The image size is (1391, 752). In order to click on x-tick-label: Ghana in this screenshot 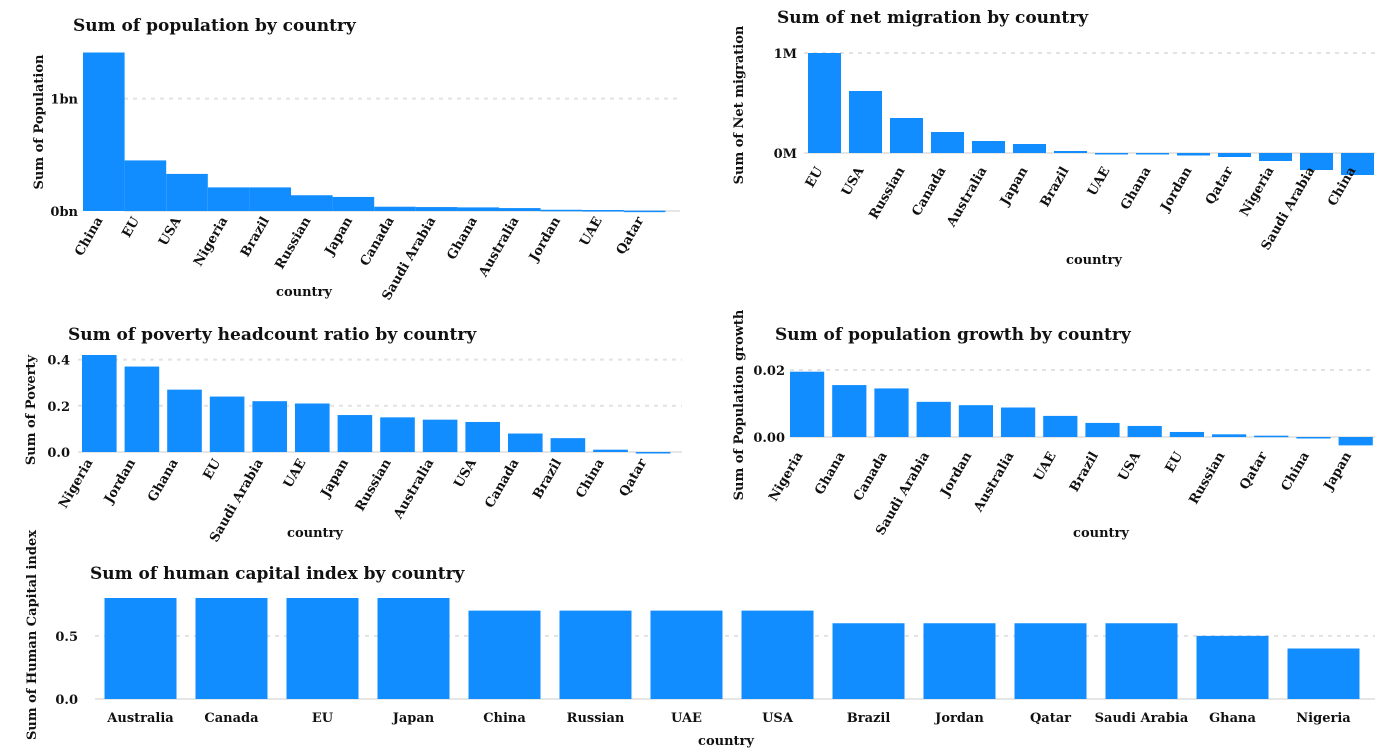, I will do `click(462, 238)`.